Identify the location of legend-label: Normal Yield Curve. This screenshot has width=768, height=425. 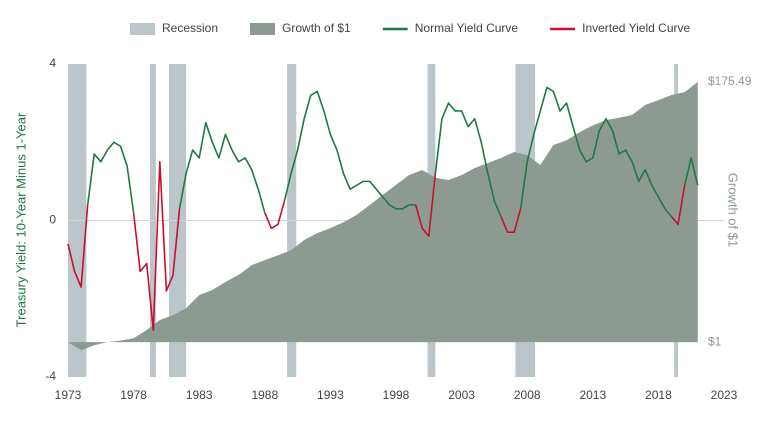
(467, 28).